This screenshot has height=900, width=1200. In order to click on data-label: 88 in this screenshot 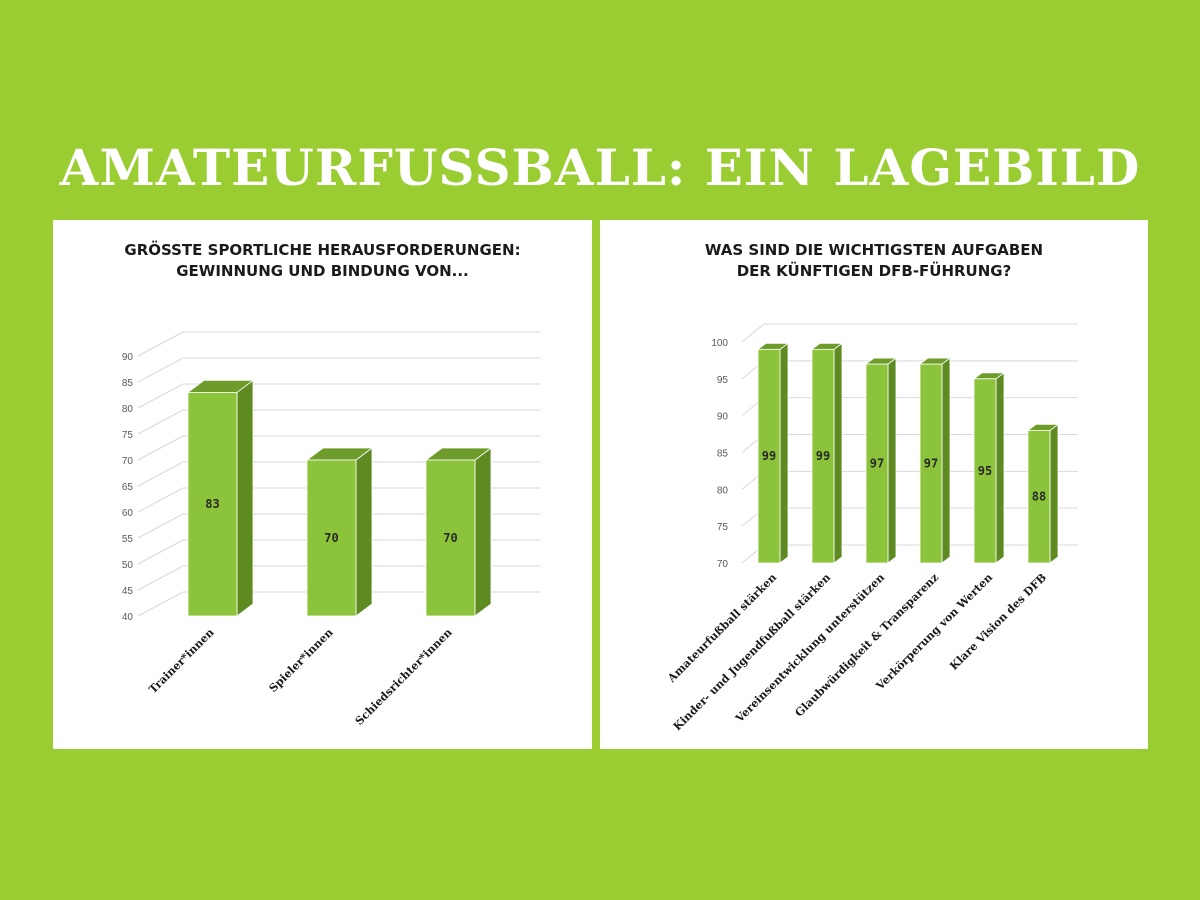, I will do `click(1039, 497)`.